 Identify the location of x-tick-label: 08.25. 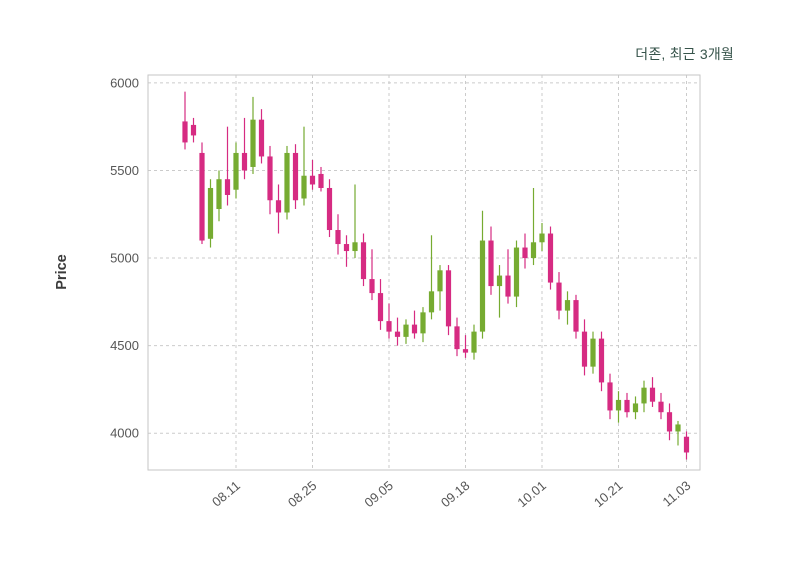
(302, 494).